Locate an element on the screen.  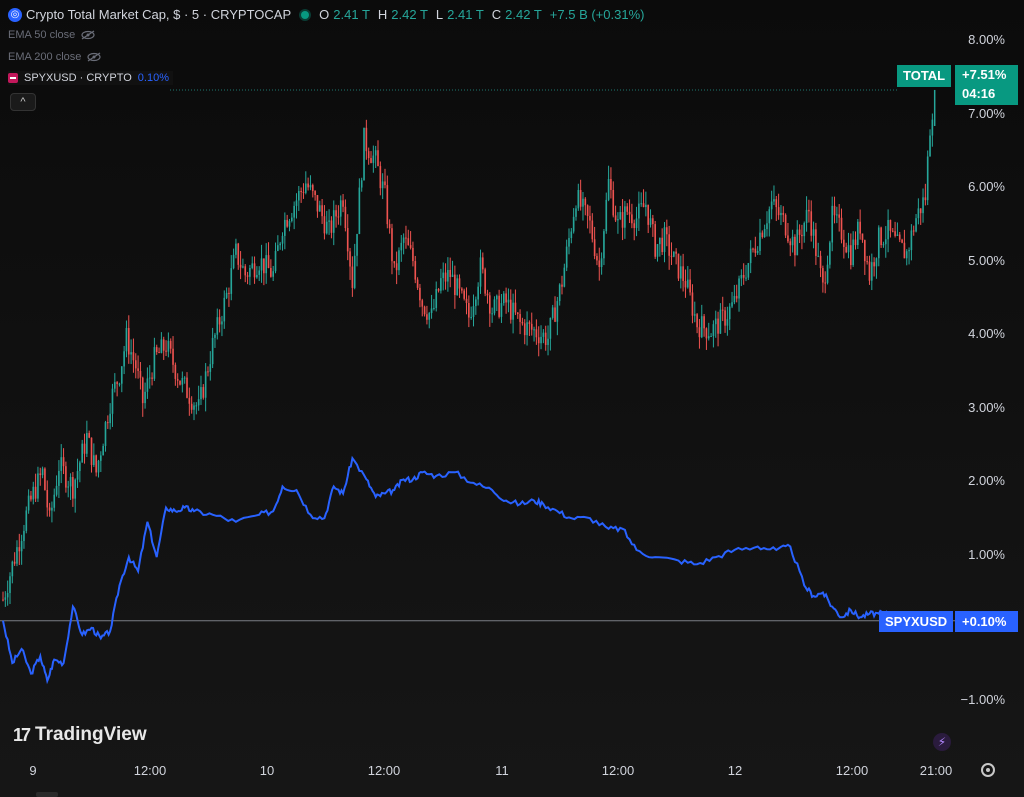
y-tick-label: 5.00% is located at coordinates (986, 260).